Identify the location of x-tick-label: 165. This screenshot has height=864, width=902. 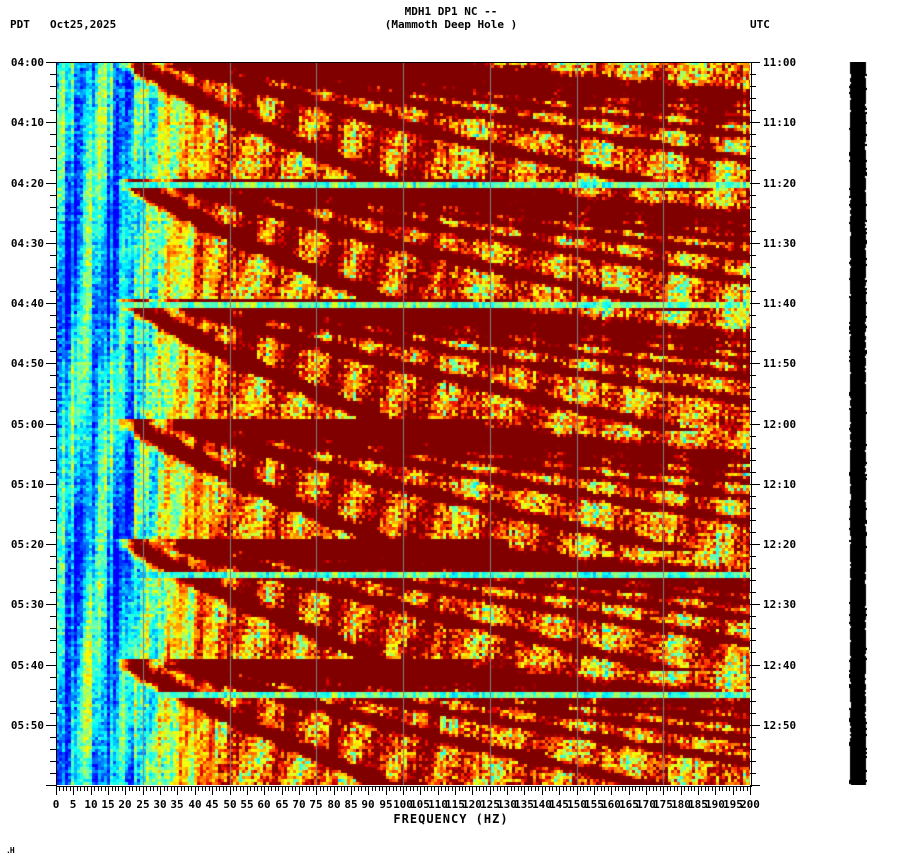
(629, 804).